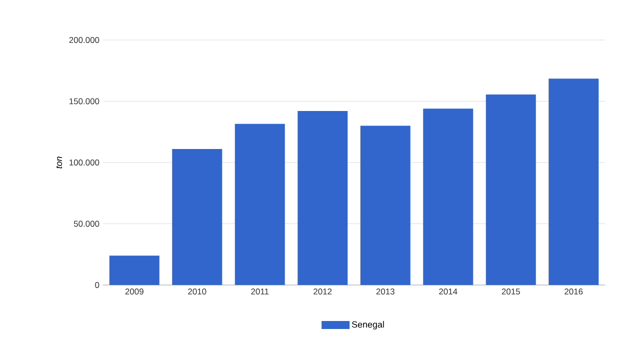 This screenshot has height=350, width=625. Describe the element at coordinates (59, 162) in the screenshot. I see `y-axis-title: ton` at that location.